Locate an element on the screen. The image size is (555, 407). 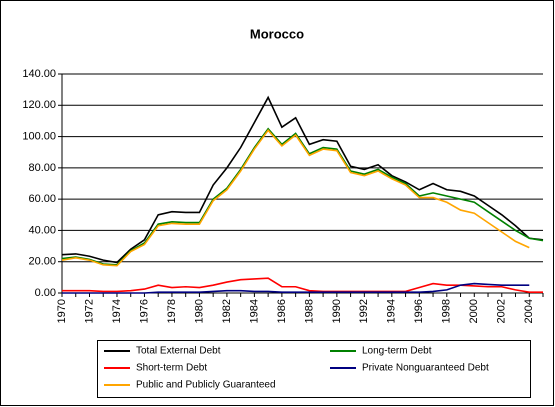
y-tick-label: 140.00 is located at coordinates (39, 74).